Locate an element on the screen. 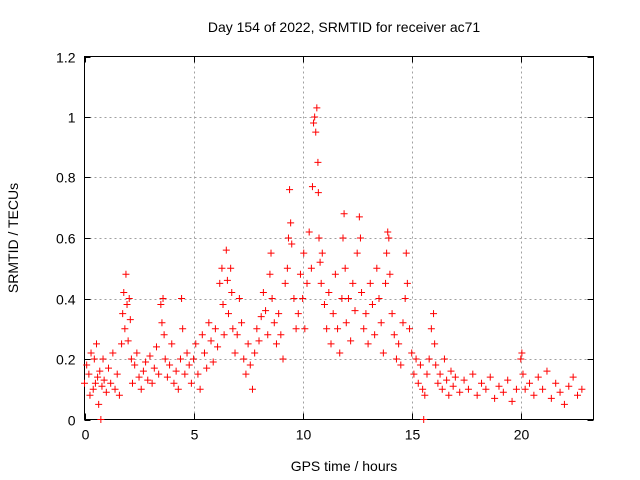 The image size is (640, 480). x-tick-label: 20 is located at coordinates (522, 435).